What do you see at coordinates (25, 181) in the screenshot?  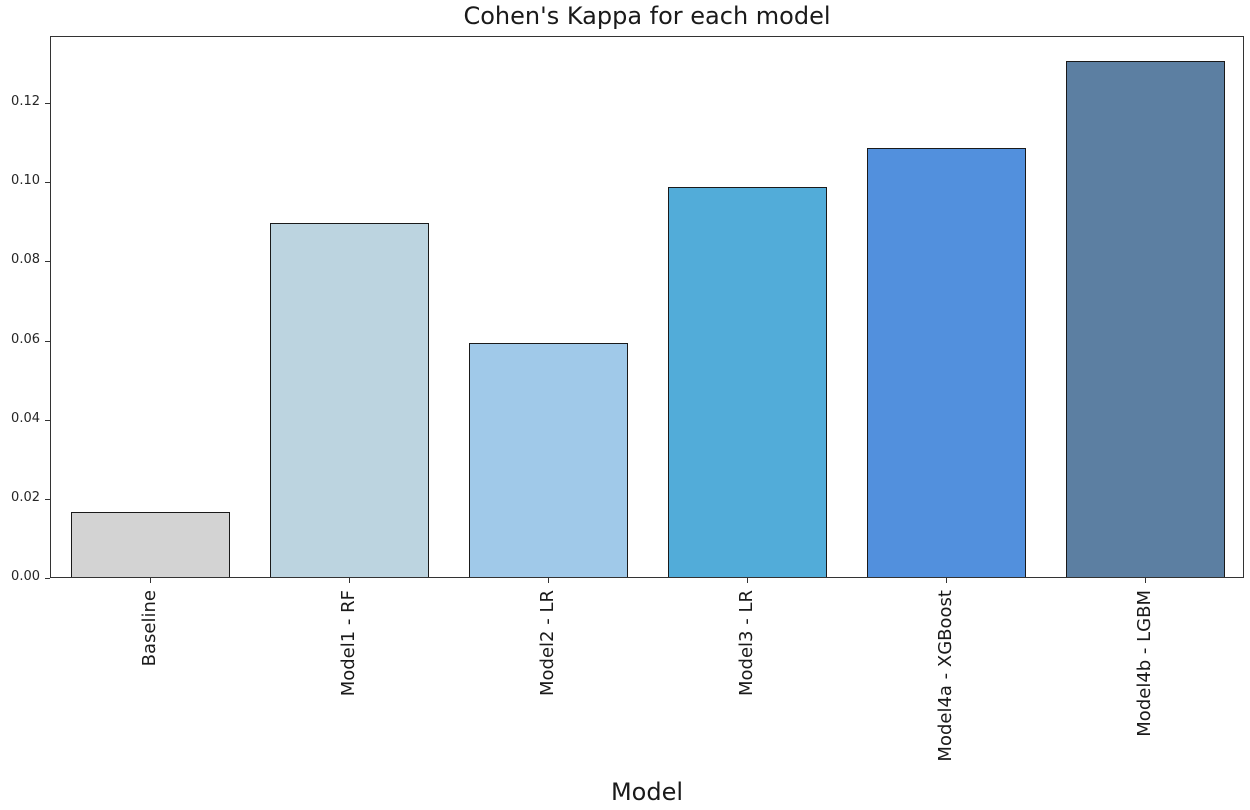 I see `y-tick-label: 0.10` at bounding box center [25, 181].